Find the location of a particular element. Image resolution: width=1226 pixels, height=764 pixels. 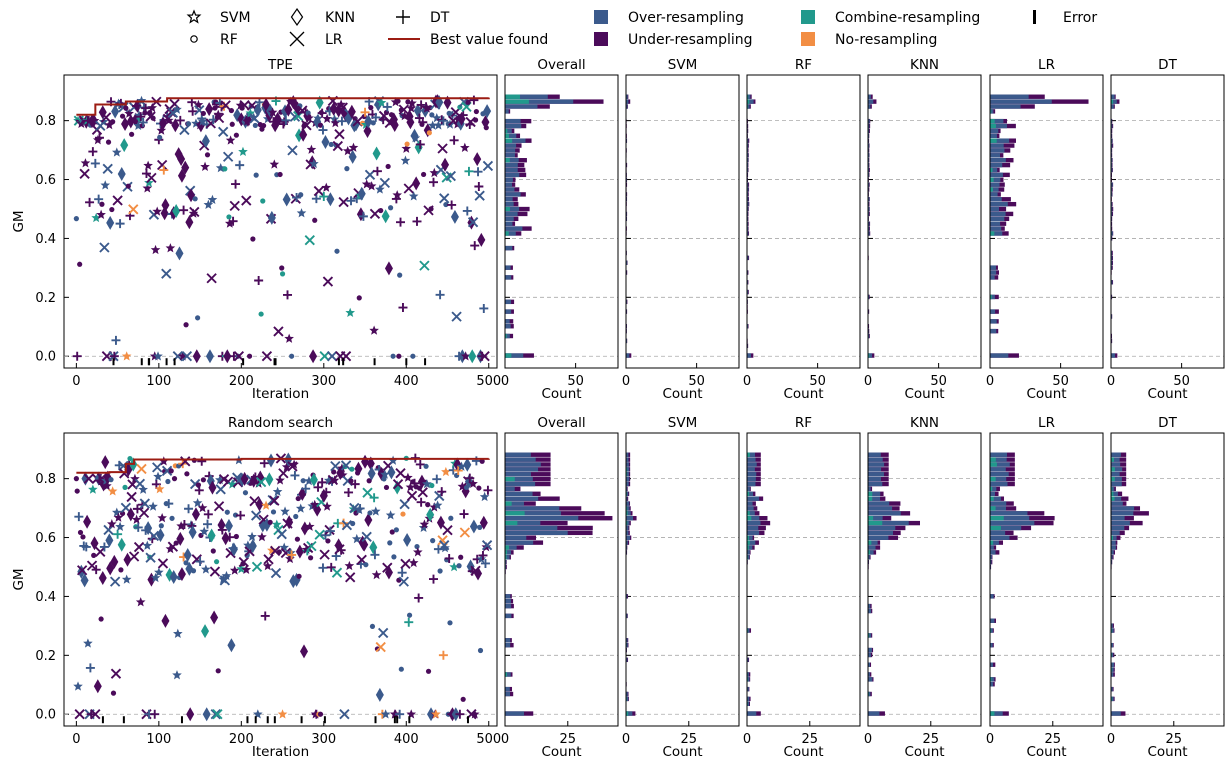

scatter-title: TPE is located at coordinates (280, 65).